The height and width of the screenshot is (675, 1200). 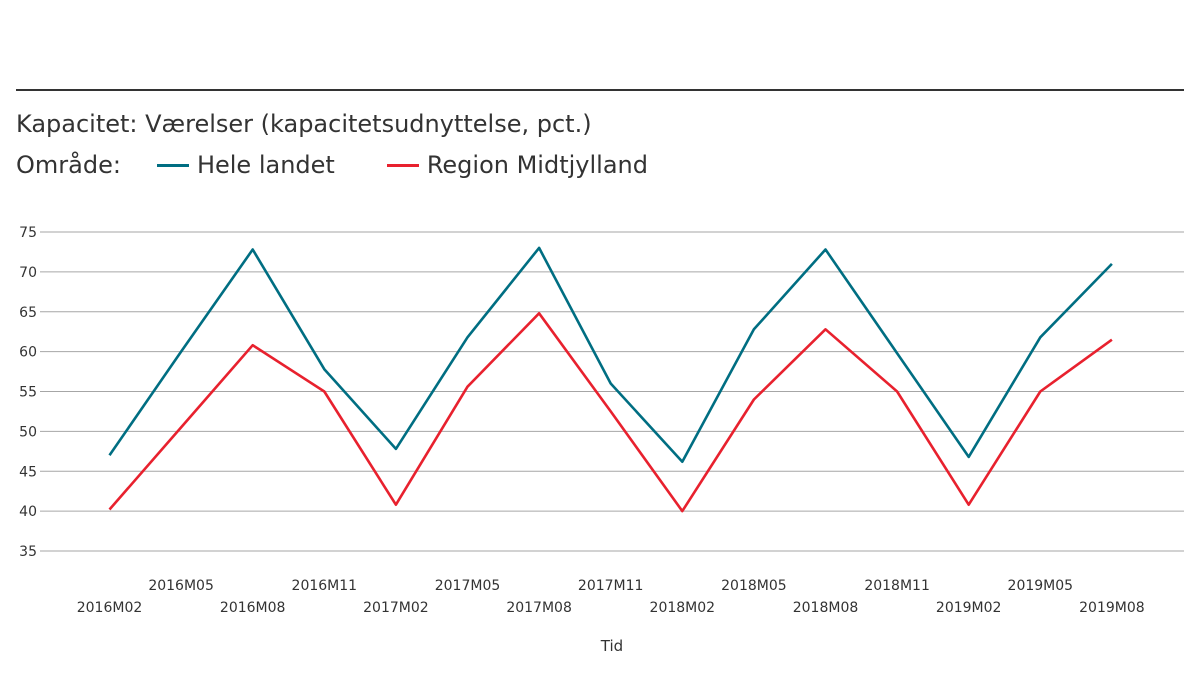 I want to click on y-tick-label: 70, so click(x=28, y=273).